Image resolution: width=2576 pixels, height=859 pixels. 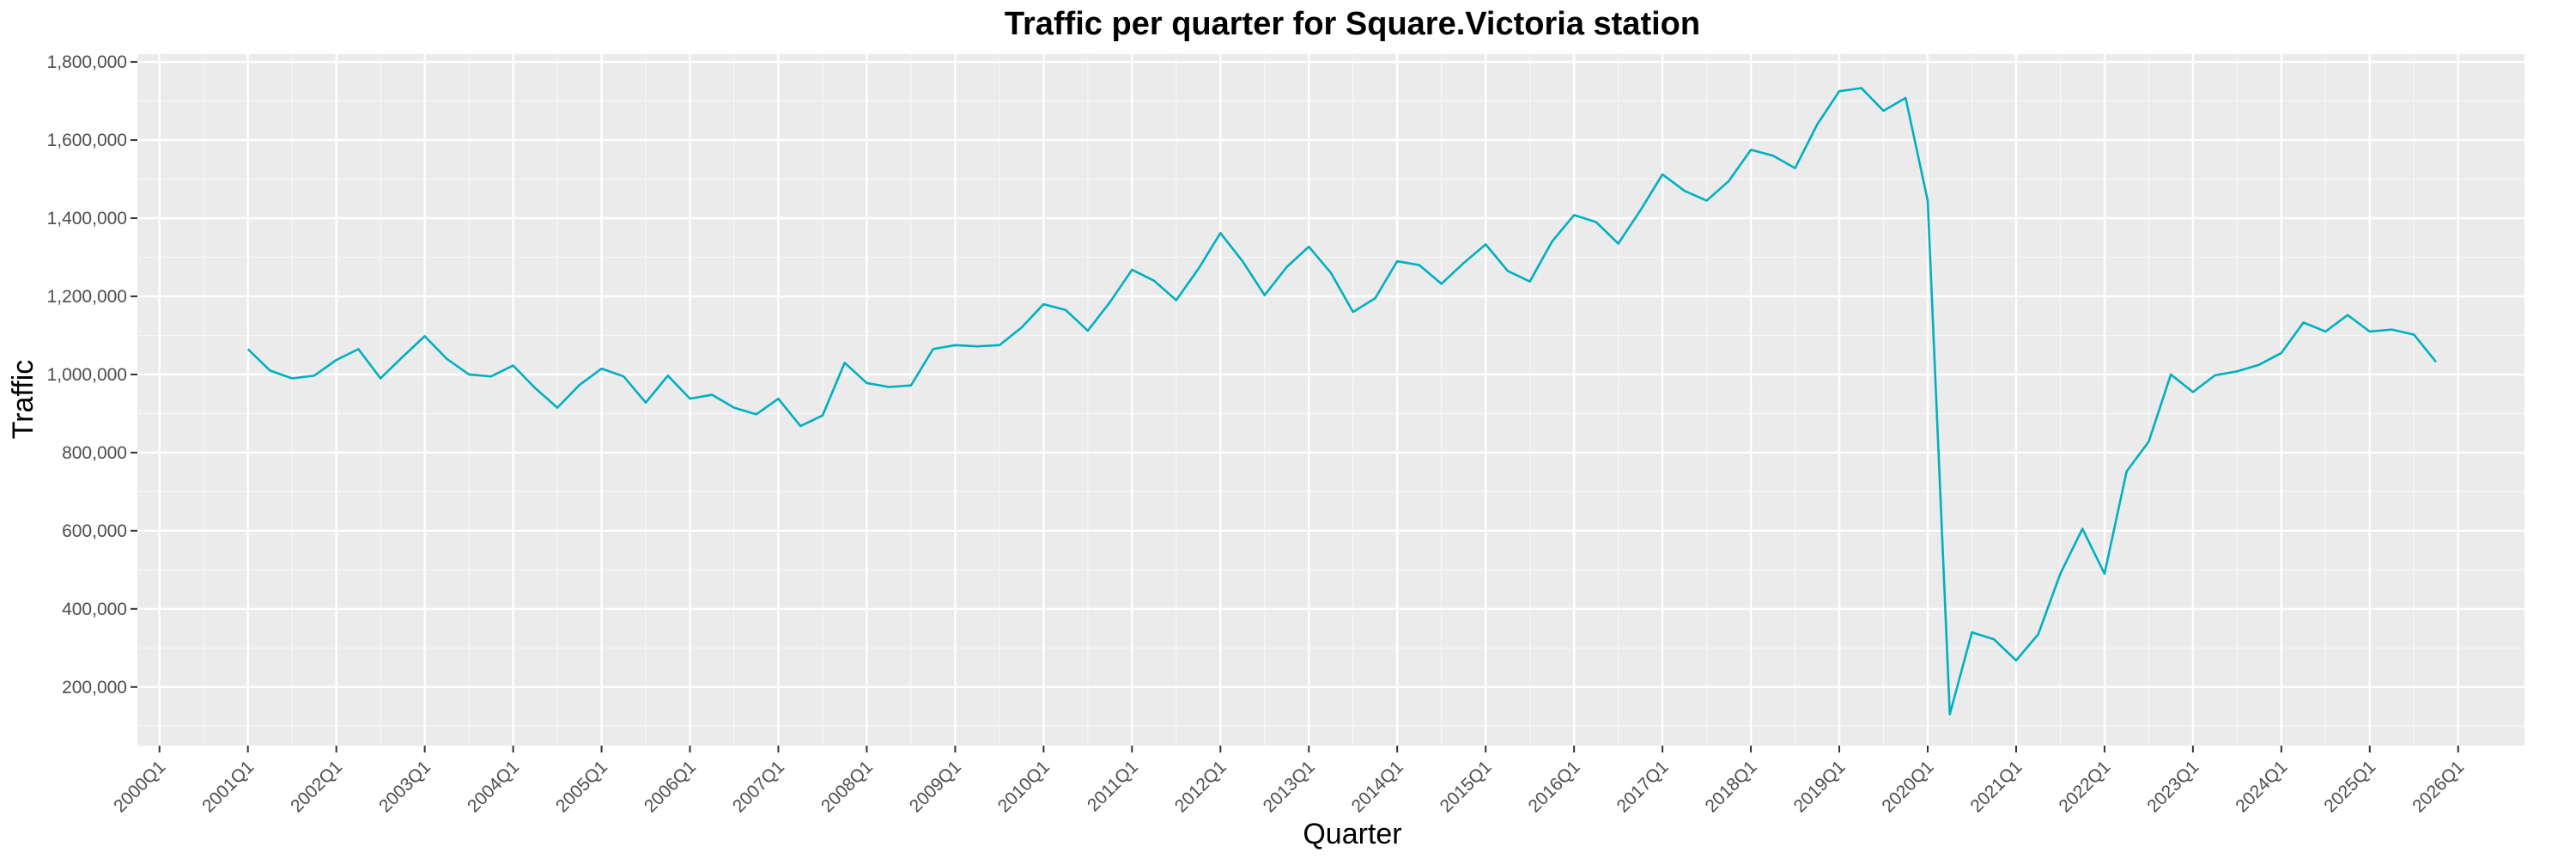 What do you see at coordinates (23, 400) in the screenshot?
I see `y-axis-title: Traffic` at bounding box center [23, 400].